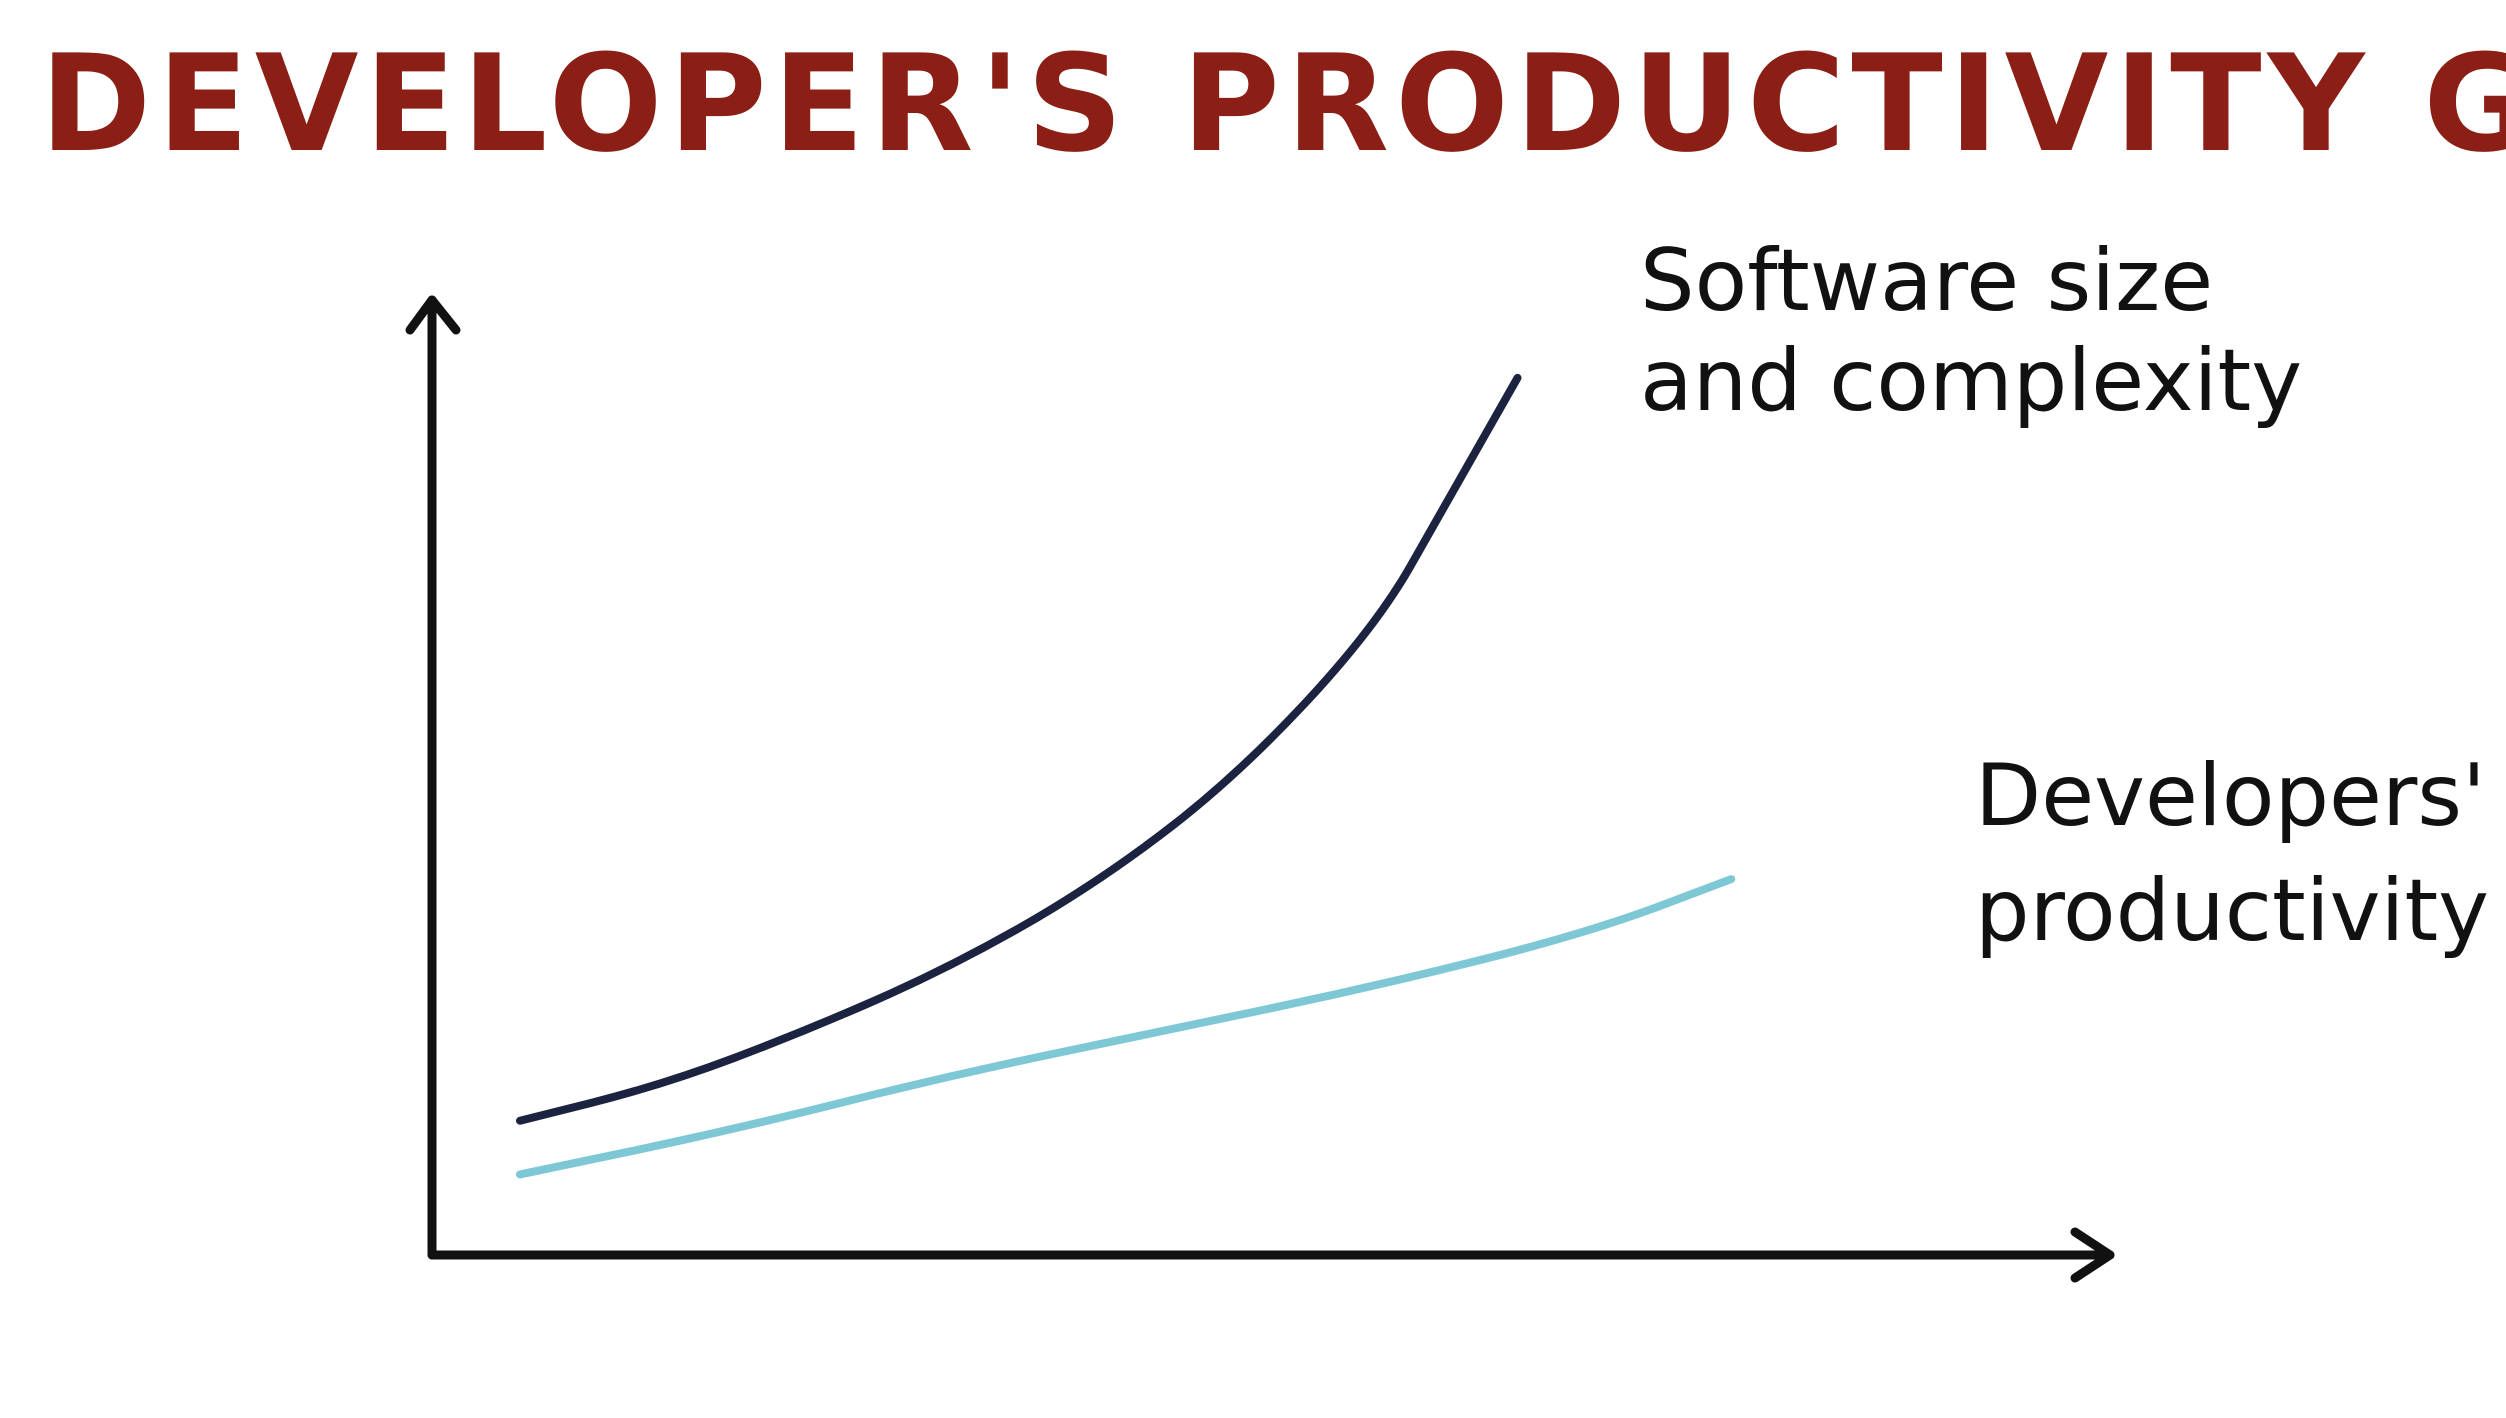 This screenshot has height=1418, width=2506. What do you see at coordinates (1273, 104) in the screenshot?
I see `chart-title: DEVELOPER'S PRODUCTIVITY GROWTH` at bounding box center [1273, 104].